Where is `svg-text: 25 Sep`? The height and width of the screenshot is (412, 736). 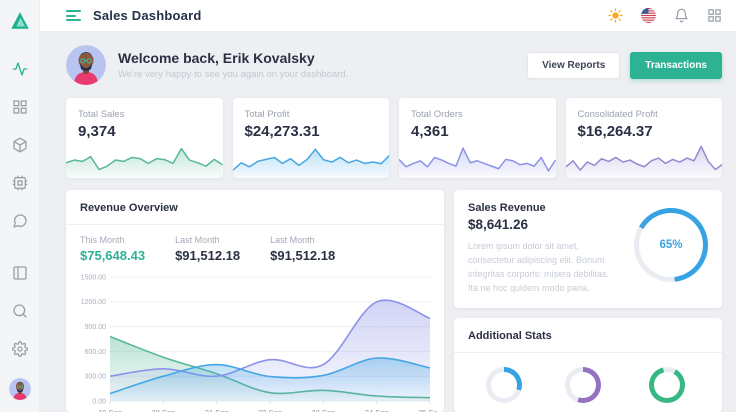 svg-text: 25 Sep is located at coordinates (428, 410).